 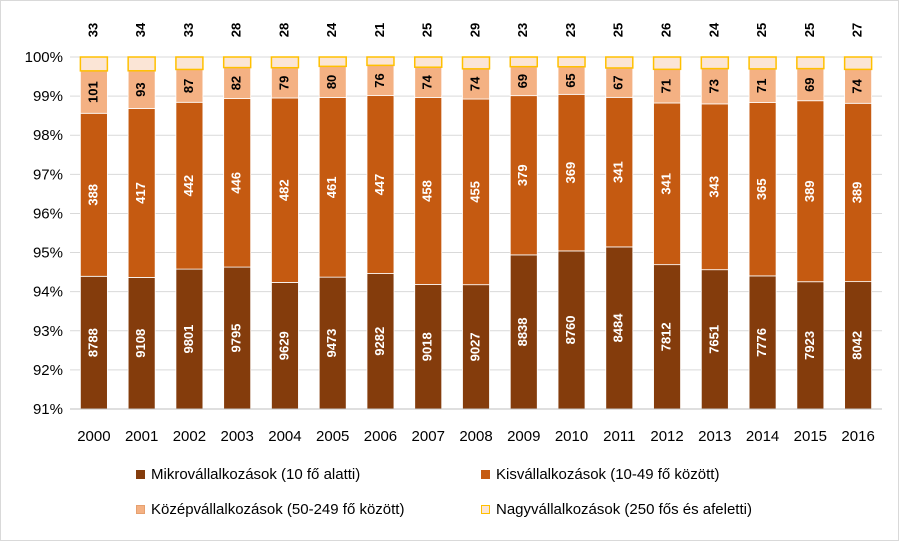 I want to click on data-label: 9027, so click(x=474, y=346).